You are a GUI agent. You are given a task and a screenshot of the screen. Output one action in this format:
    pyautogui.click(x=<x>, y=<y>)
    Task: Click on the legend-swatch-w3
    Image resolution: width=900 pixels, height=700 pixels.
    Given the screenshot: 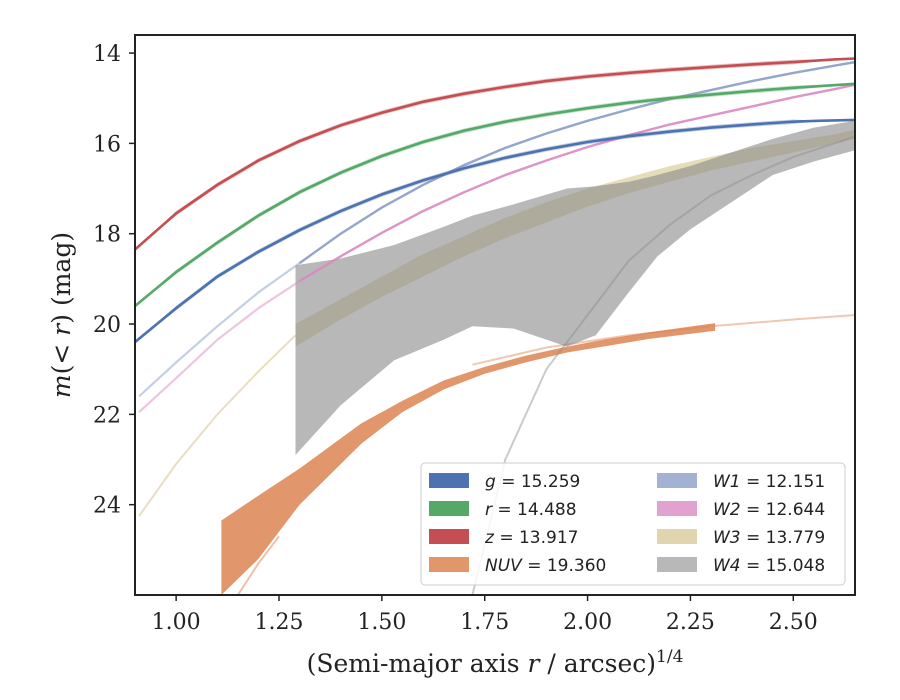 What is the action you would take?
    pyautogui.click(x=677, y=536)
    